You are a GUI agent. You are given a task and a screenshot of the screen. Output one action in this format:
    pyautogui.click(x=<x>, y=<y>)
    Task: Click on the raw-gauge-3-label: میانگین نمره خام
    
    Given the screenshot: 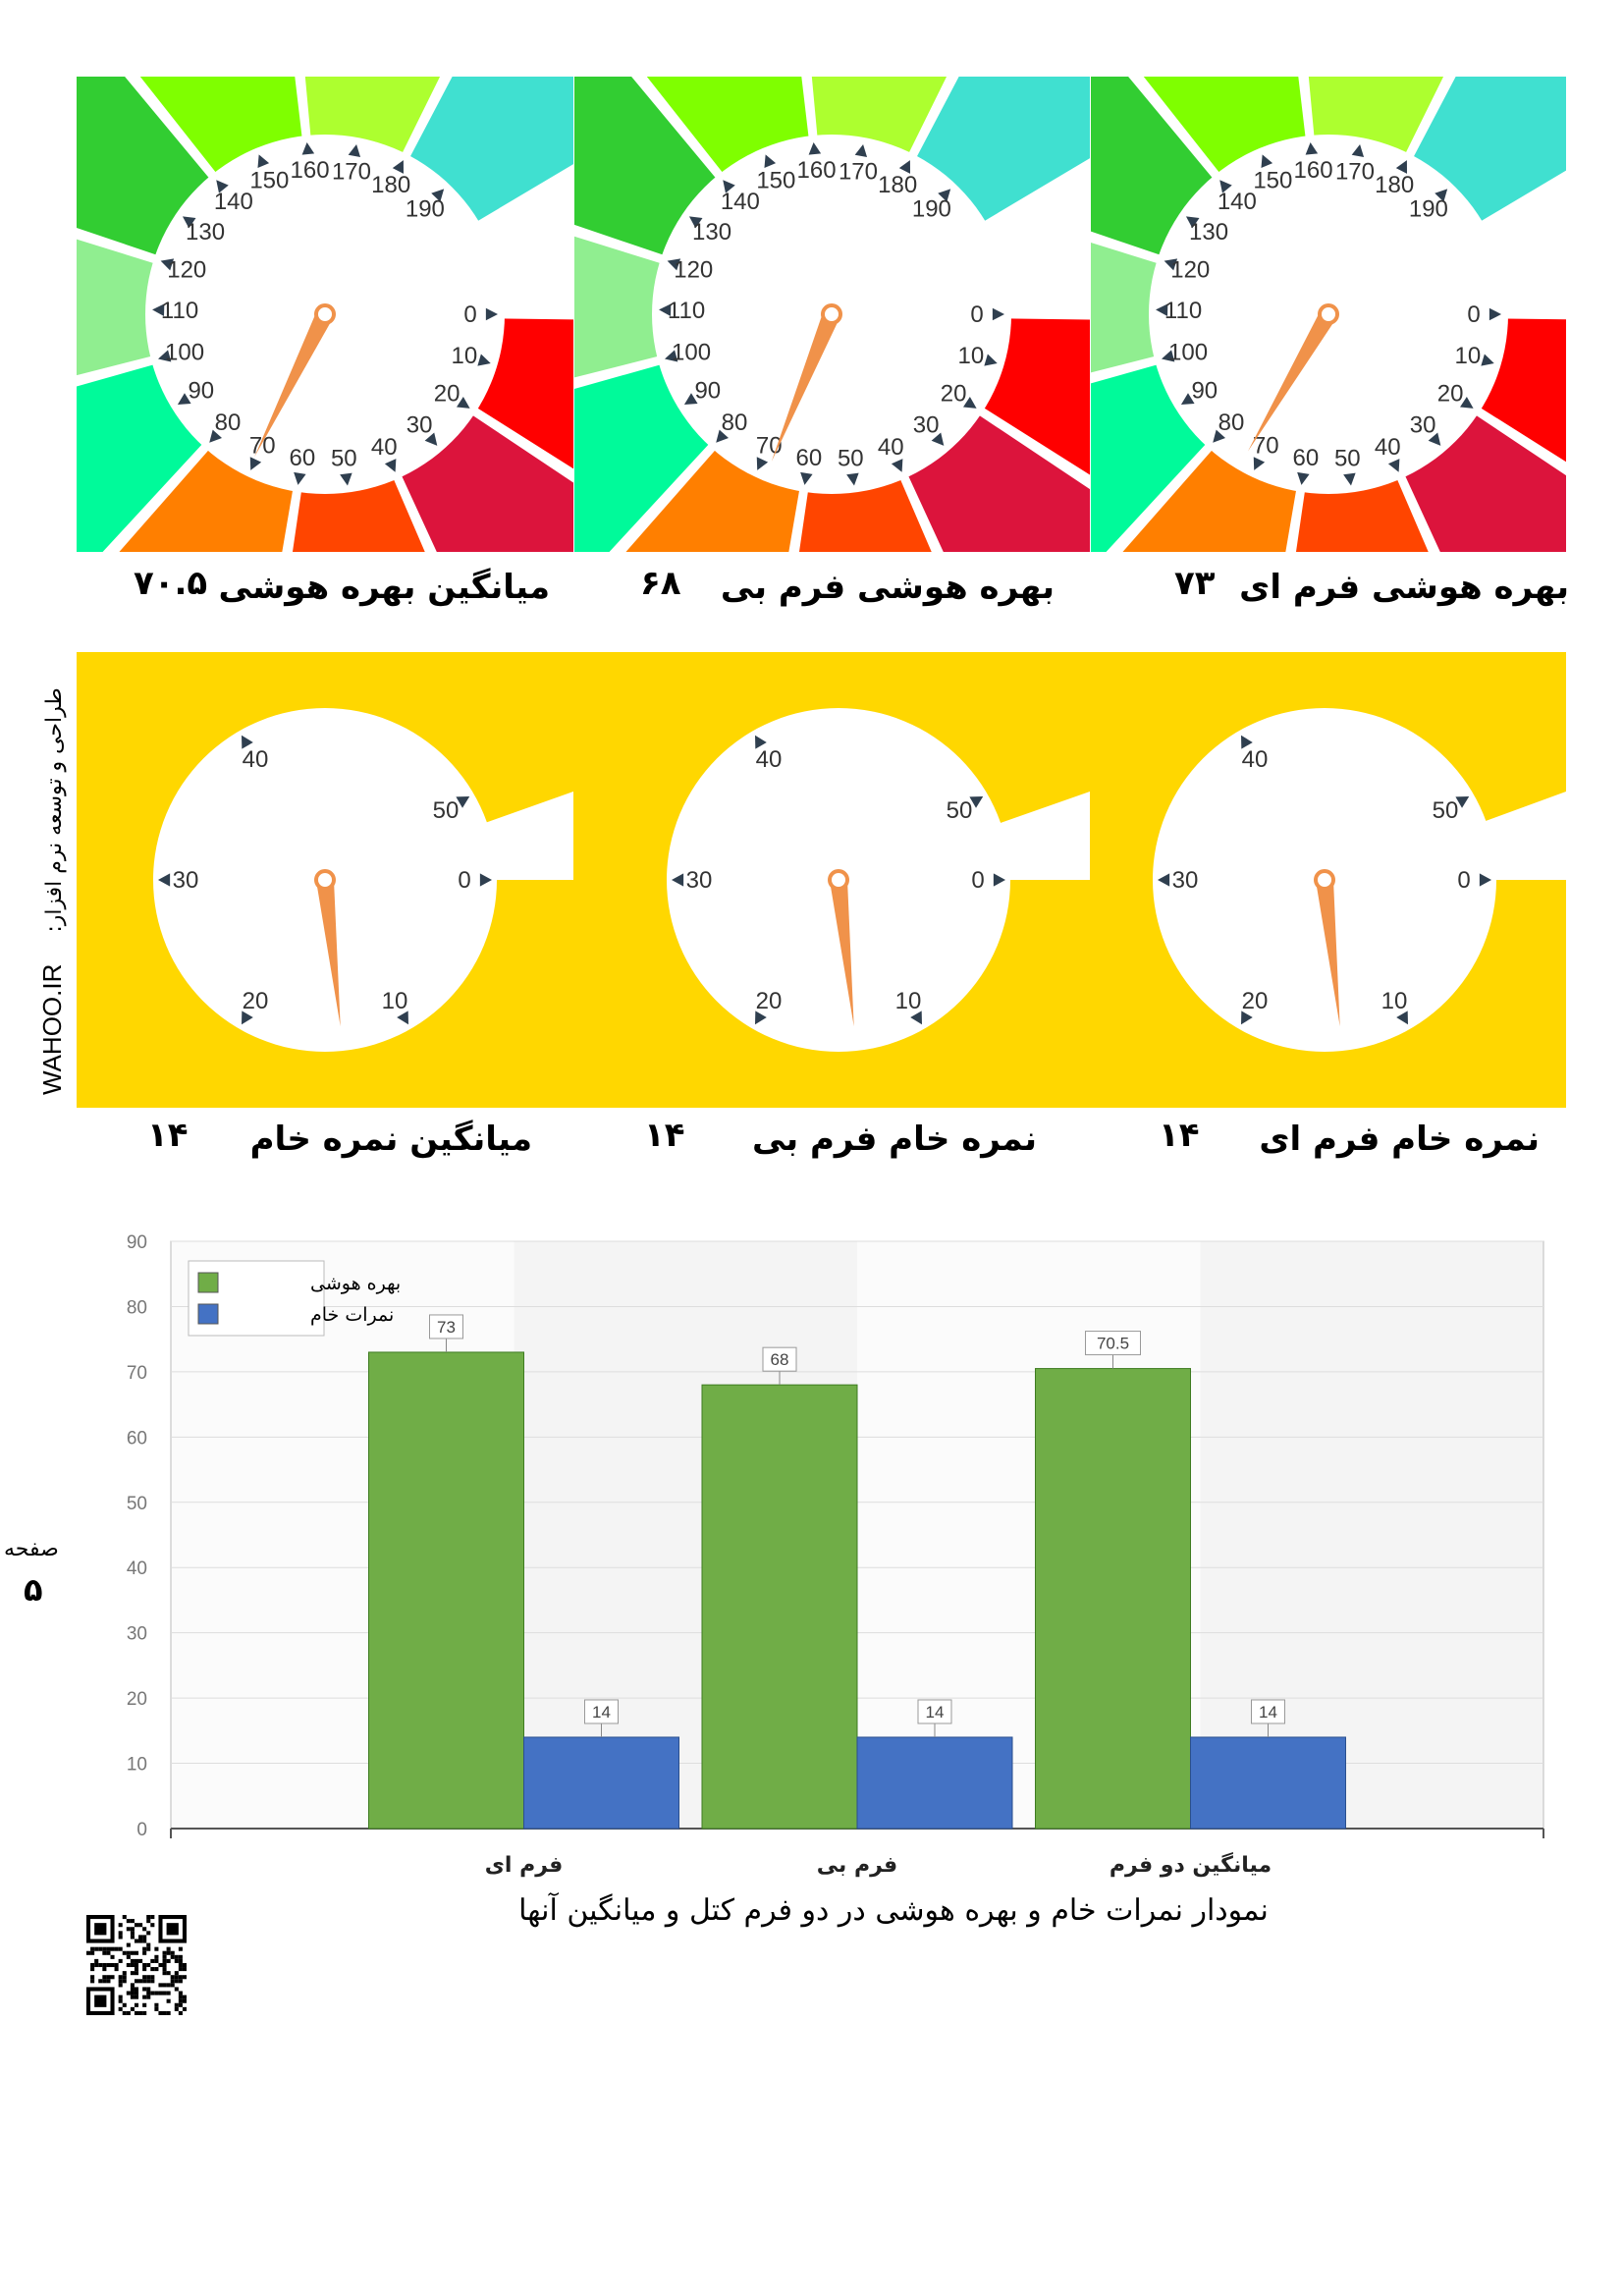 What is the action you would take?
    pyautogui.click(x=390, y=1139)
    